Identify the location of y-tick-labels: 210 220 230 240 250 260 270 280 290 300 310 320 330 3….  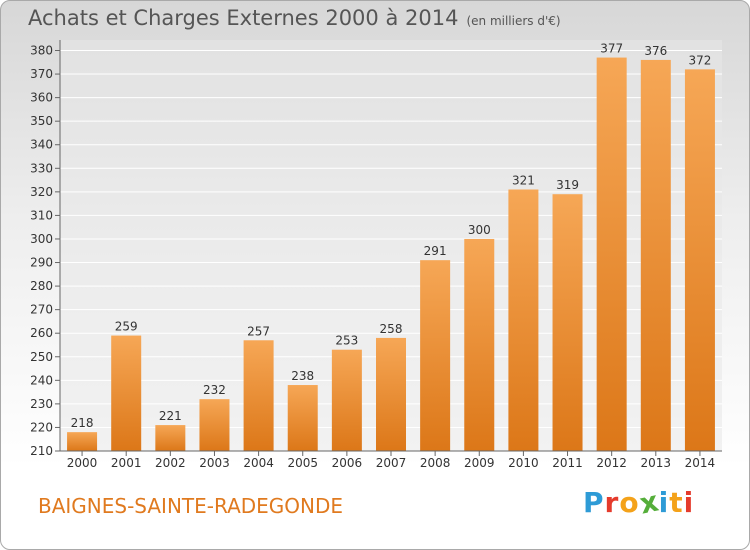
(45, 251).